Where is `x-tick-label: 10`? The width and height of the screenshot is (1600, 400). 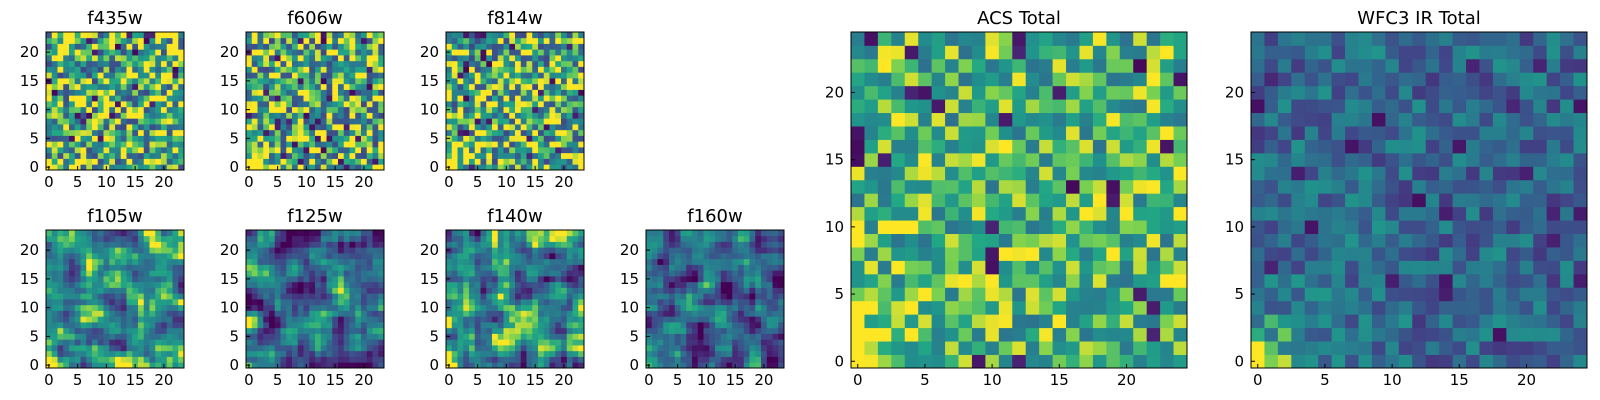 x-tick-label: 10 is located at coordinates (106, 182).